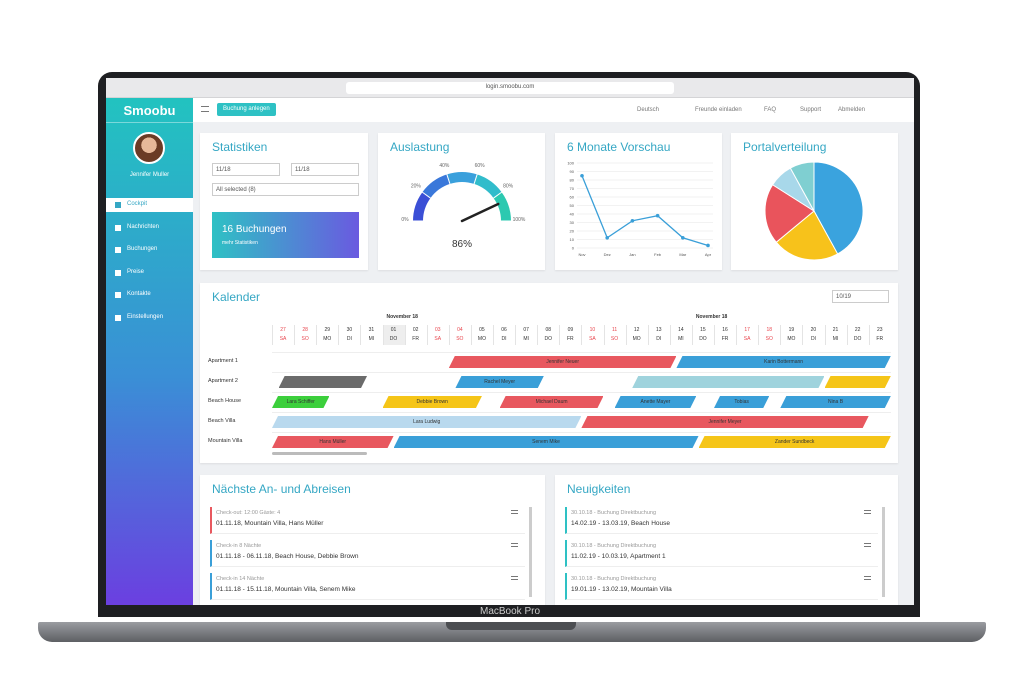 This screenshot has width=1024, height=700. I want to click on booking-bar: Tobias, so click(741, 402).